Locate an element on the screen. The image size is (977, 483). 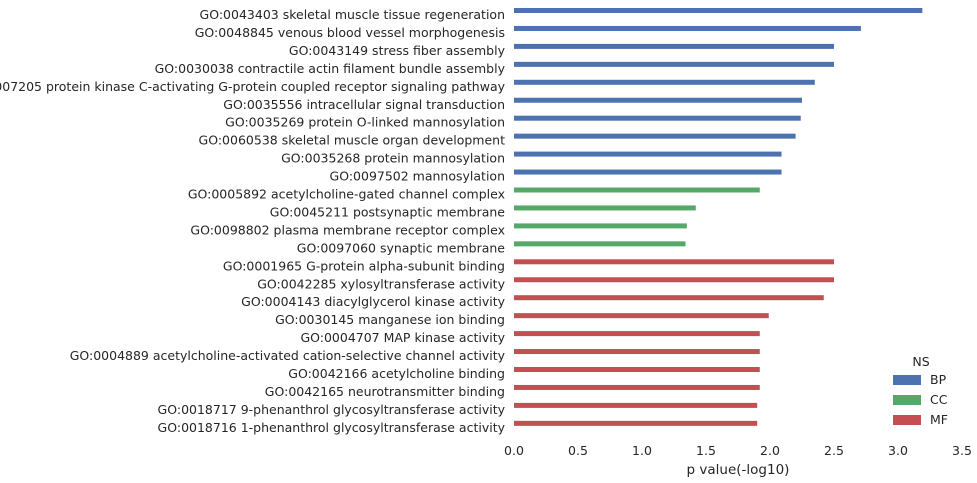
x-tick-label: 1.5 is located at coordinates (706, 450).